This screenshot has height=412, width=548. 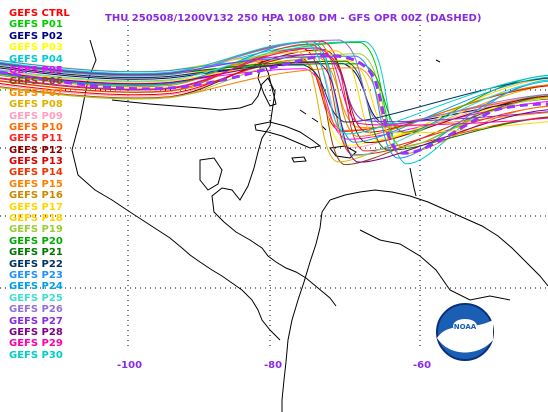 What do you see at coordinates (36, 355) in the screenshot?
I see `legend-item: GEFS P30` at bounding box center [36, 355].